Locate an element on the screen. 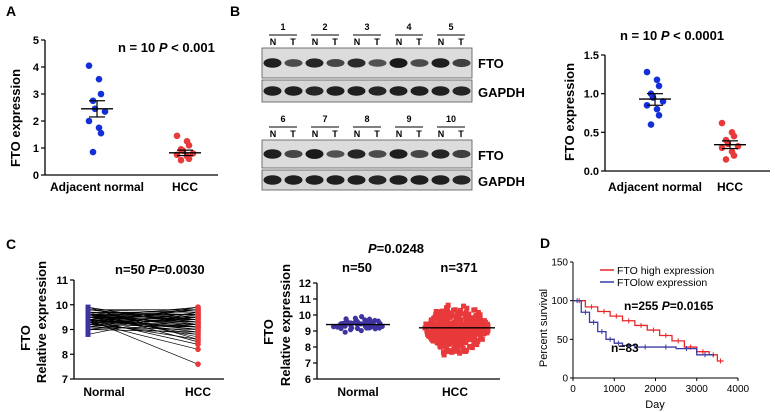  panel-c-letter: C is located at coordinates (11, 244).